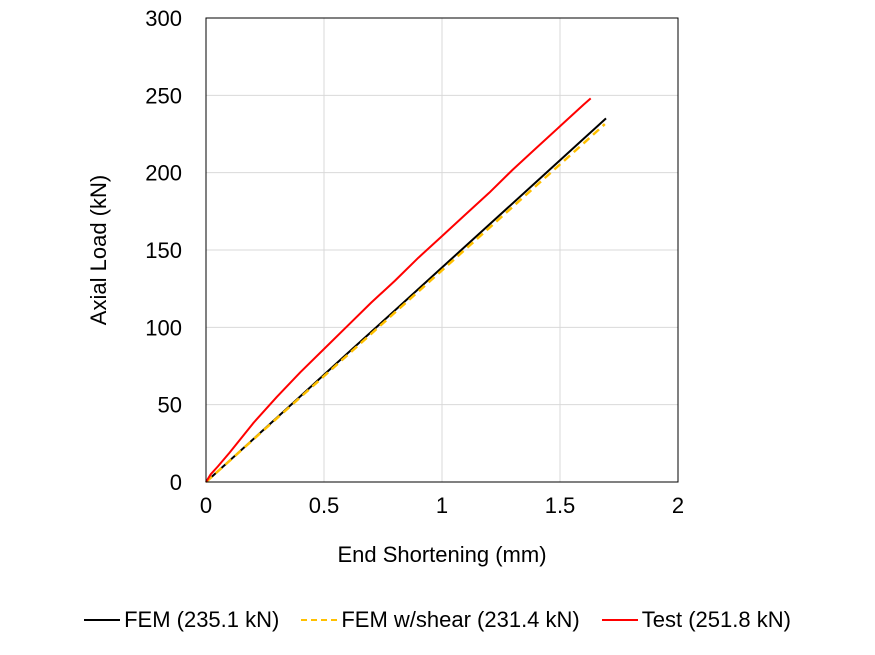  What do you see at coordinates (98, 250) in the screenshot?
I see `y-axis-label: Axial Load (kN)` at bounding box center [98, 250].